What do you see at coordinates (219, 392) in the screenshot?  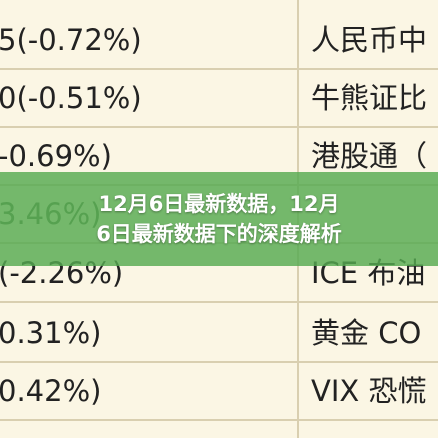 I see `table-row: 0.42%) VIX 恐慌` at bounding box center [219, 392].